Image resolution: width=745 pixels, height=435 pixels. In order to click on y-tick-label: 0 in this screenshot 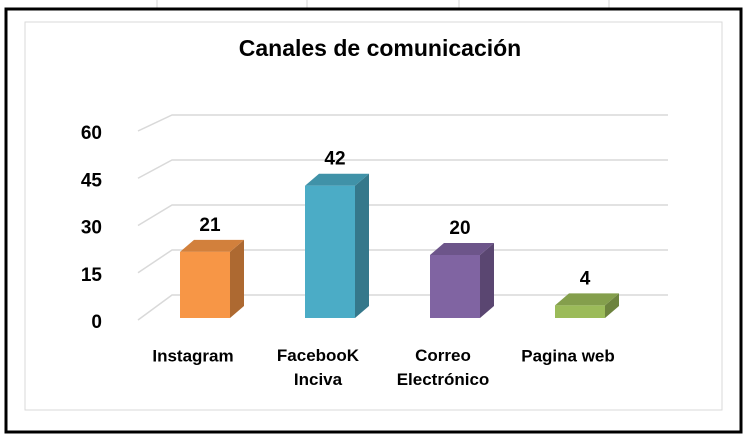, I will do `click(96, 322)`.